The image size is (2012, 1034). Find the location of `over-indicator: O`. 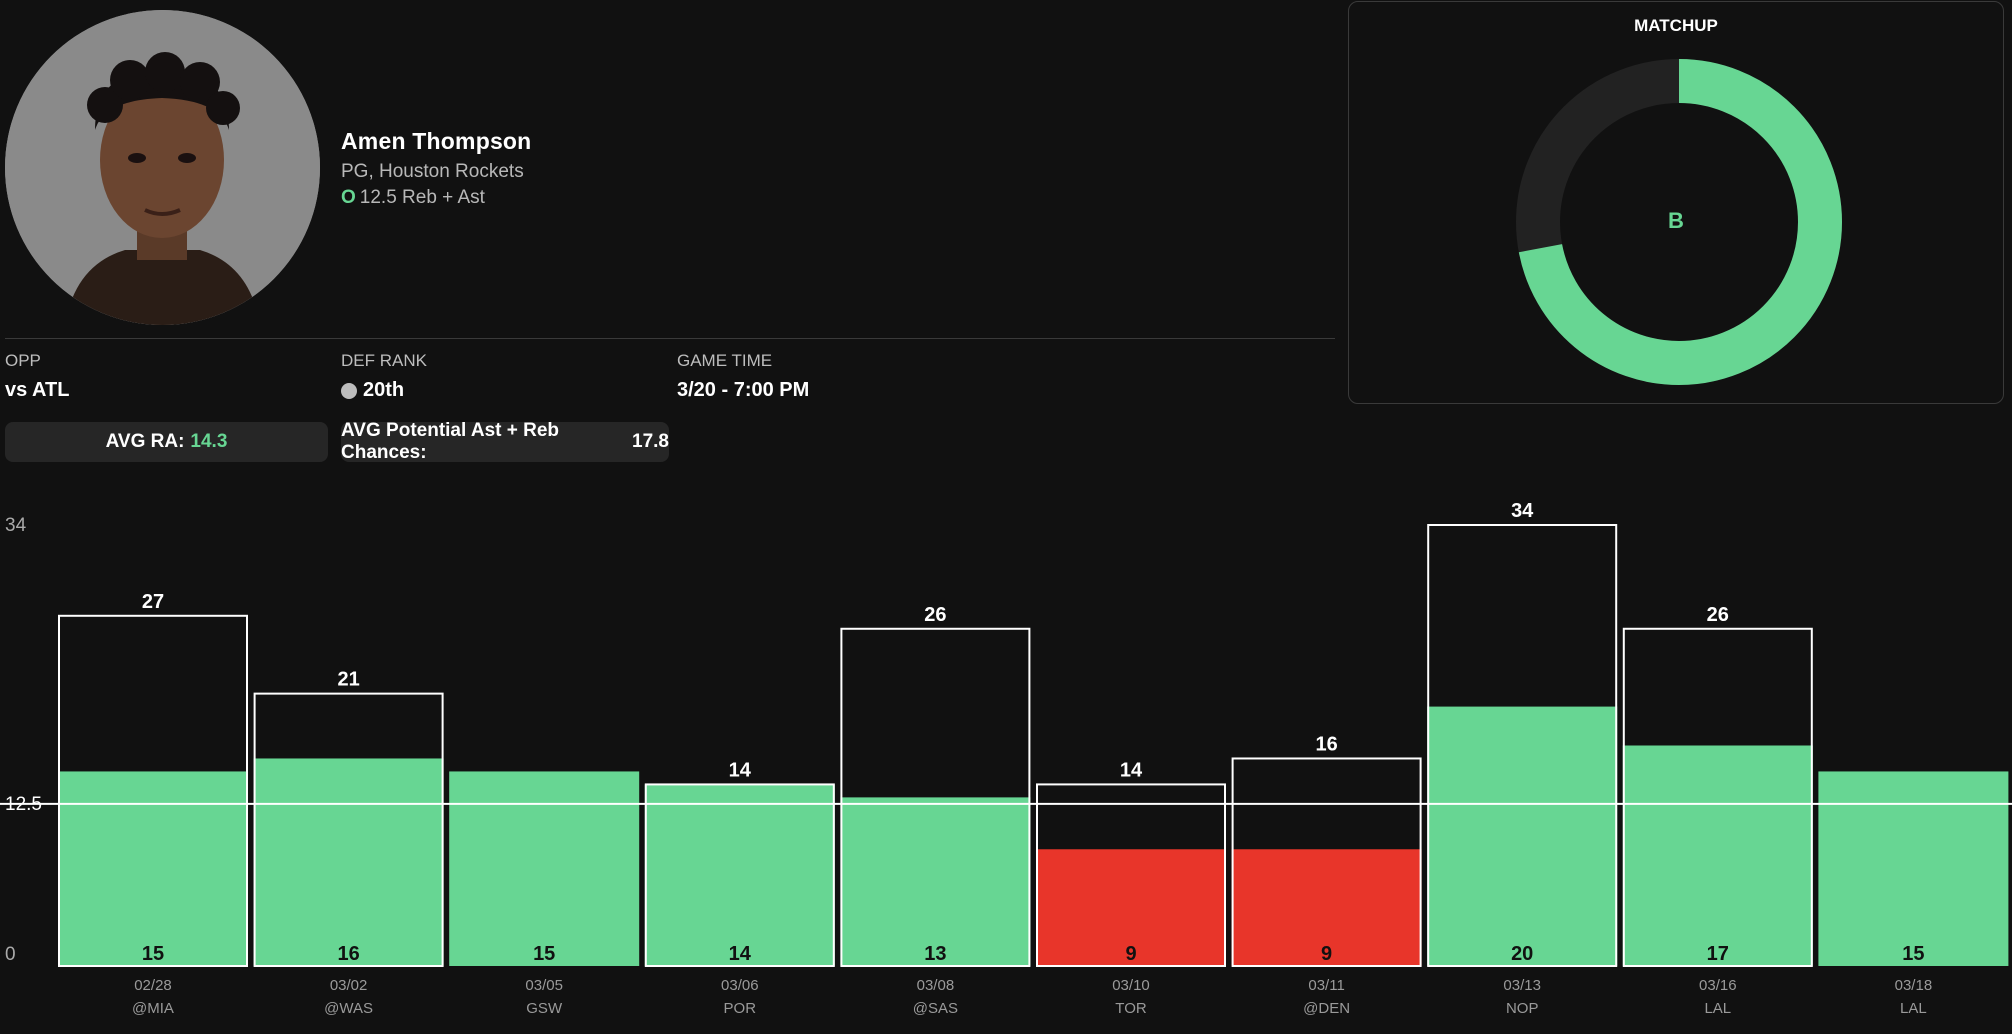

over-indicator: O is located at coordinates (348, 197).